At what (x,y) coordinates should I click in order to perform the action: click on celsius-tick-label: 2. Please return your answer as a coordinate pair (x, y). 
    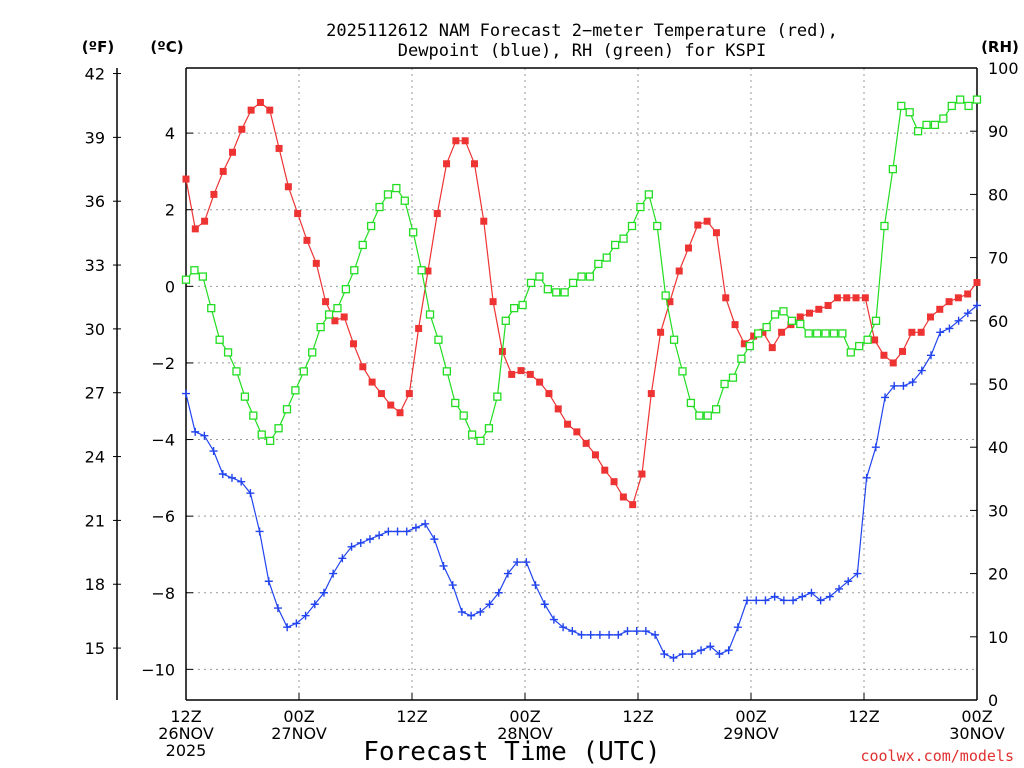
    Looking at the image, I should click on (170, 210).